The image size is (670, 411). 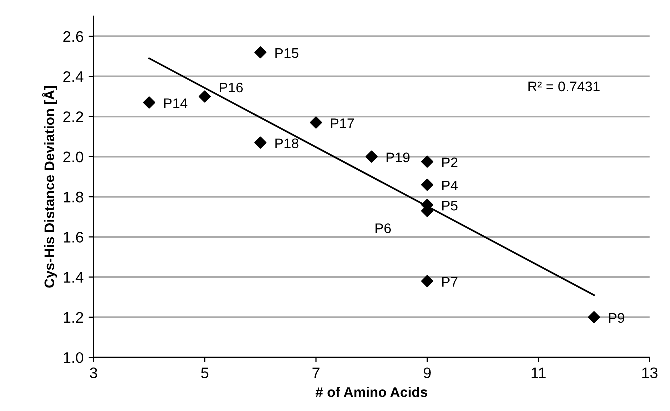 What do you see at coordinates (427, 373) in the screenshot?
I see `x-tick-label: 9` at bounding box center [427, 373].